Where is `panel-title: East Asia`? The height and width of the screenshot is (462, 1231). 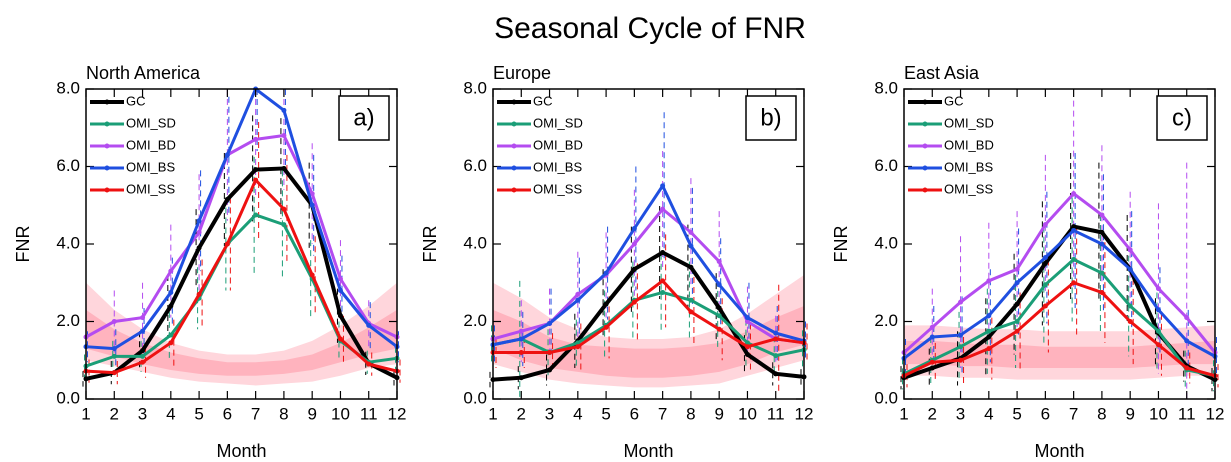 panel-title: East Asia is located at coordinates (942, 73).